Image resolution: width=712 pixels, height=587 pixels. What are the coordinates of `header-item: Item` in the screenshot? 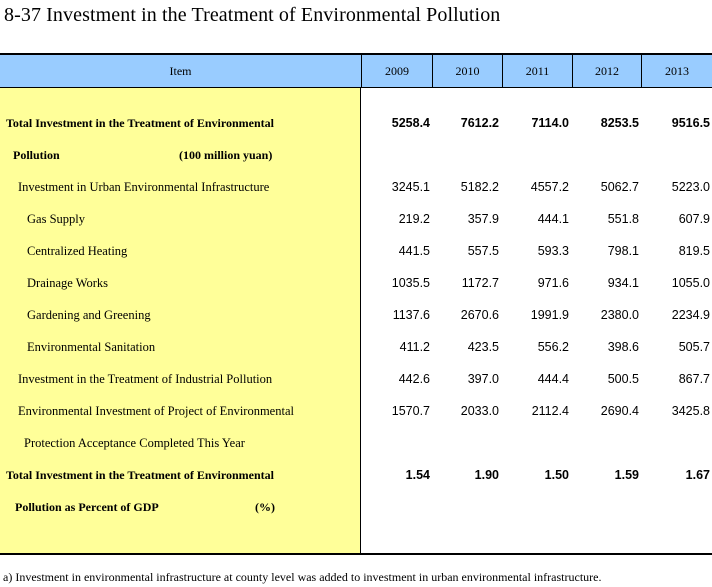 It's located at (180, 70).